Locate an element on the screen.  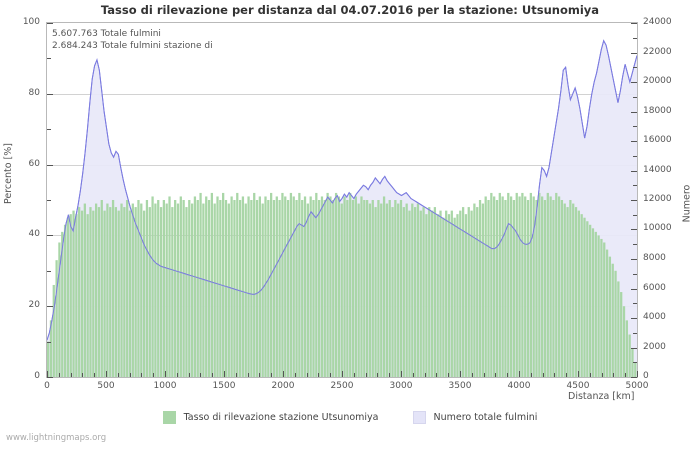
y-right-tick-10000: 10000 is located at coordinates (657, 228).